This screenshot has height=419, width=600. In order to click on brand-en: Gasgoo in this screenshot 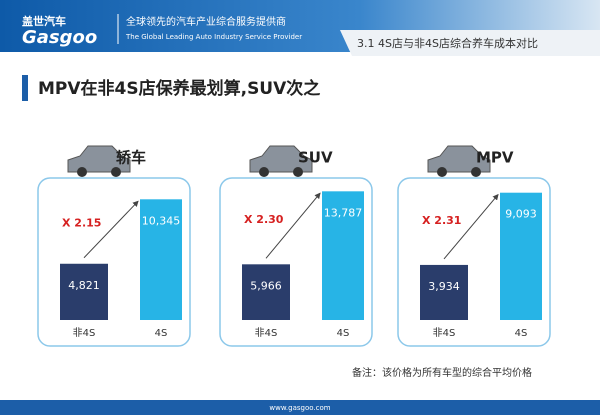, I will do `click(59, 37)`.